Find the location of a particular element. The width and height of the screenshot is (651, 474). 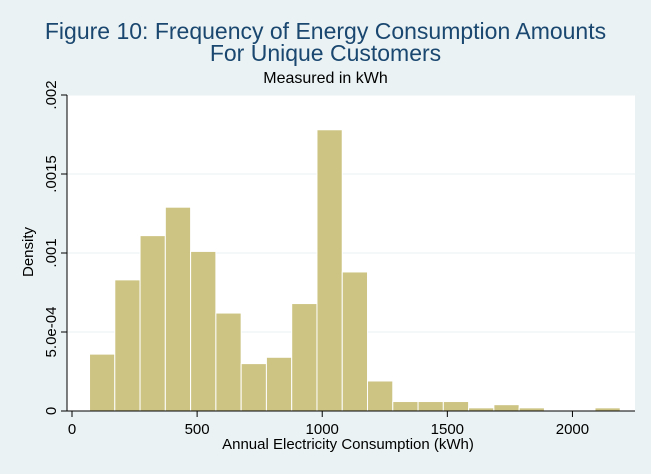

chart-title-line-2: For Unique Customers is located at coordinates (325, 53).